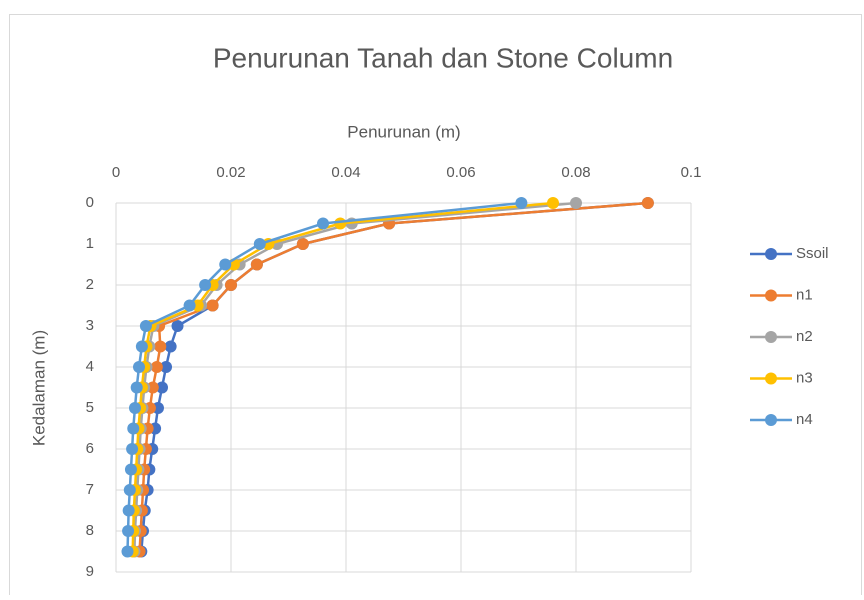  What do you see at coordinates (443, 57) in the screenshot?
I see `chart-title: Penurunan Tanah dan Stone Column` at bounding box center [443, 57].